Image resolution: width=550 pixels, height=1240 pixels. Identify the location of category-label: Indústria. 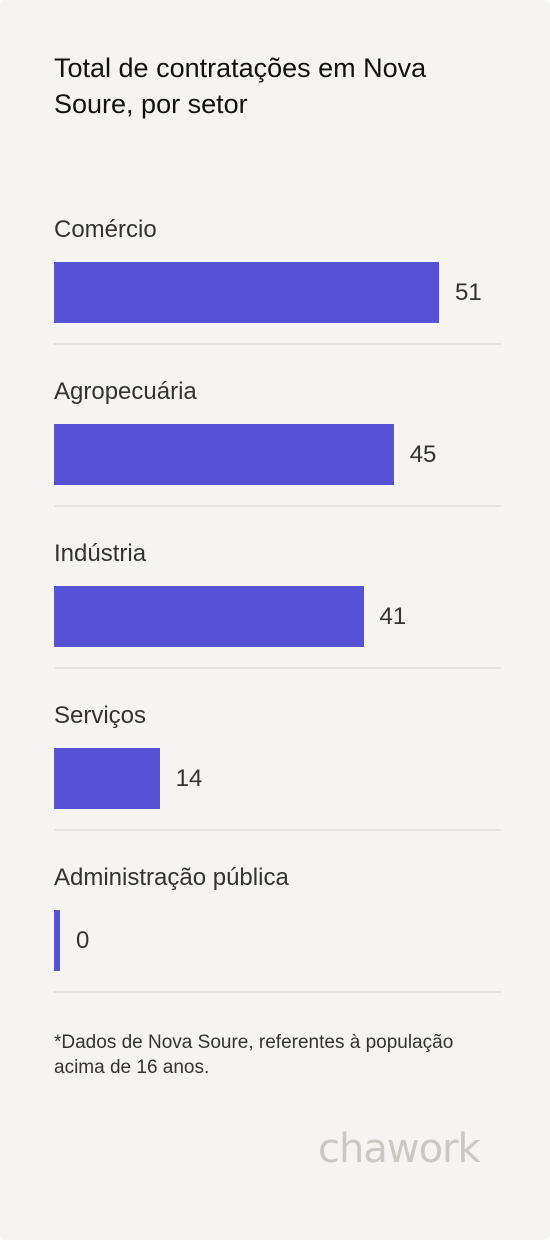
(100, 553).